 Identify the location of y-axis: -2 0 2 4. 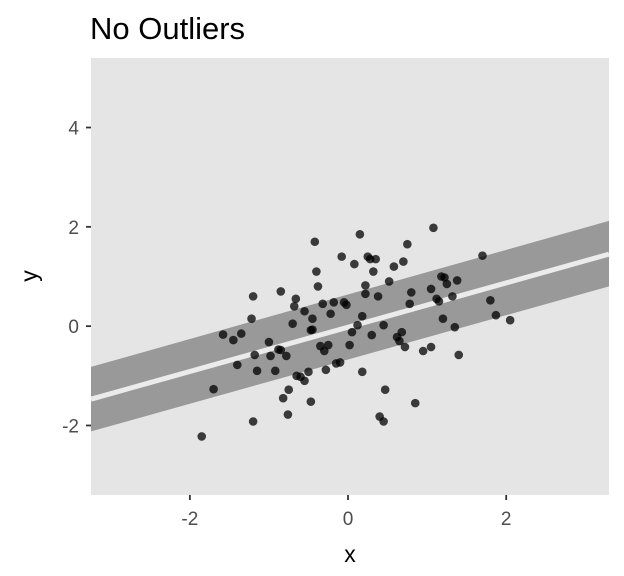
(76, 278).